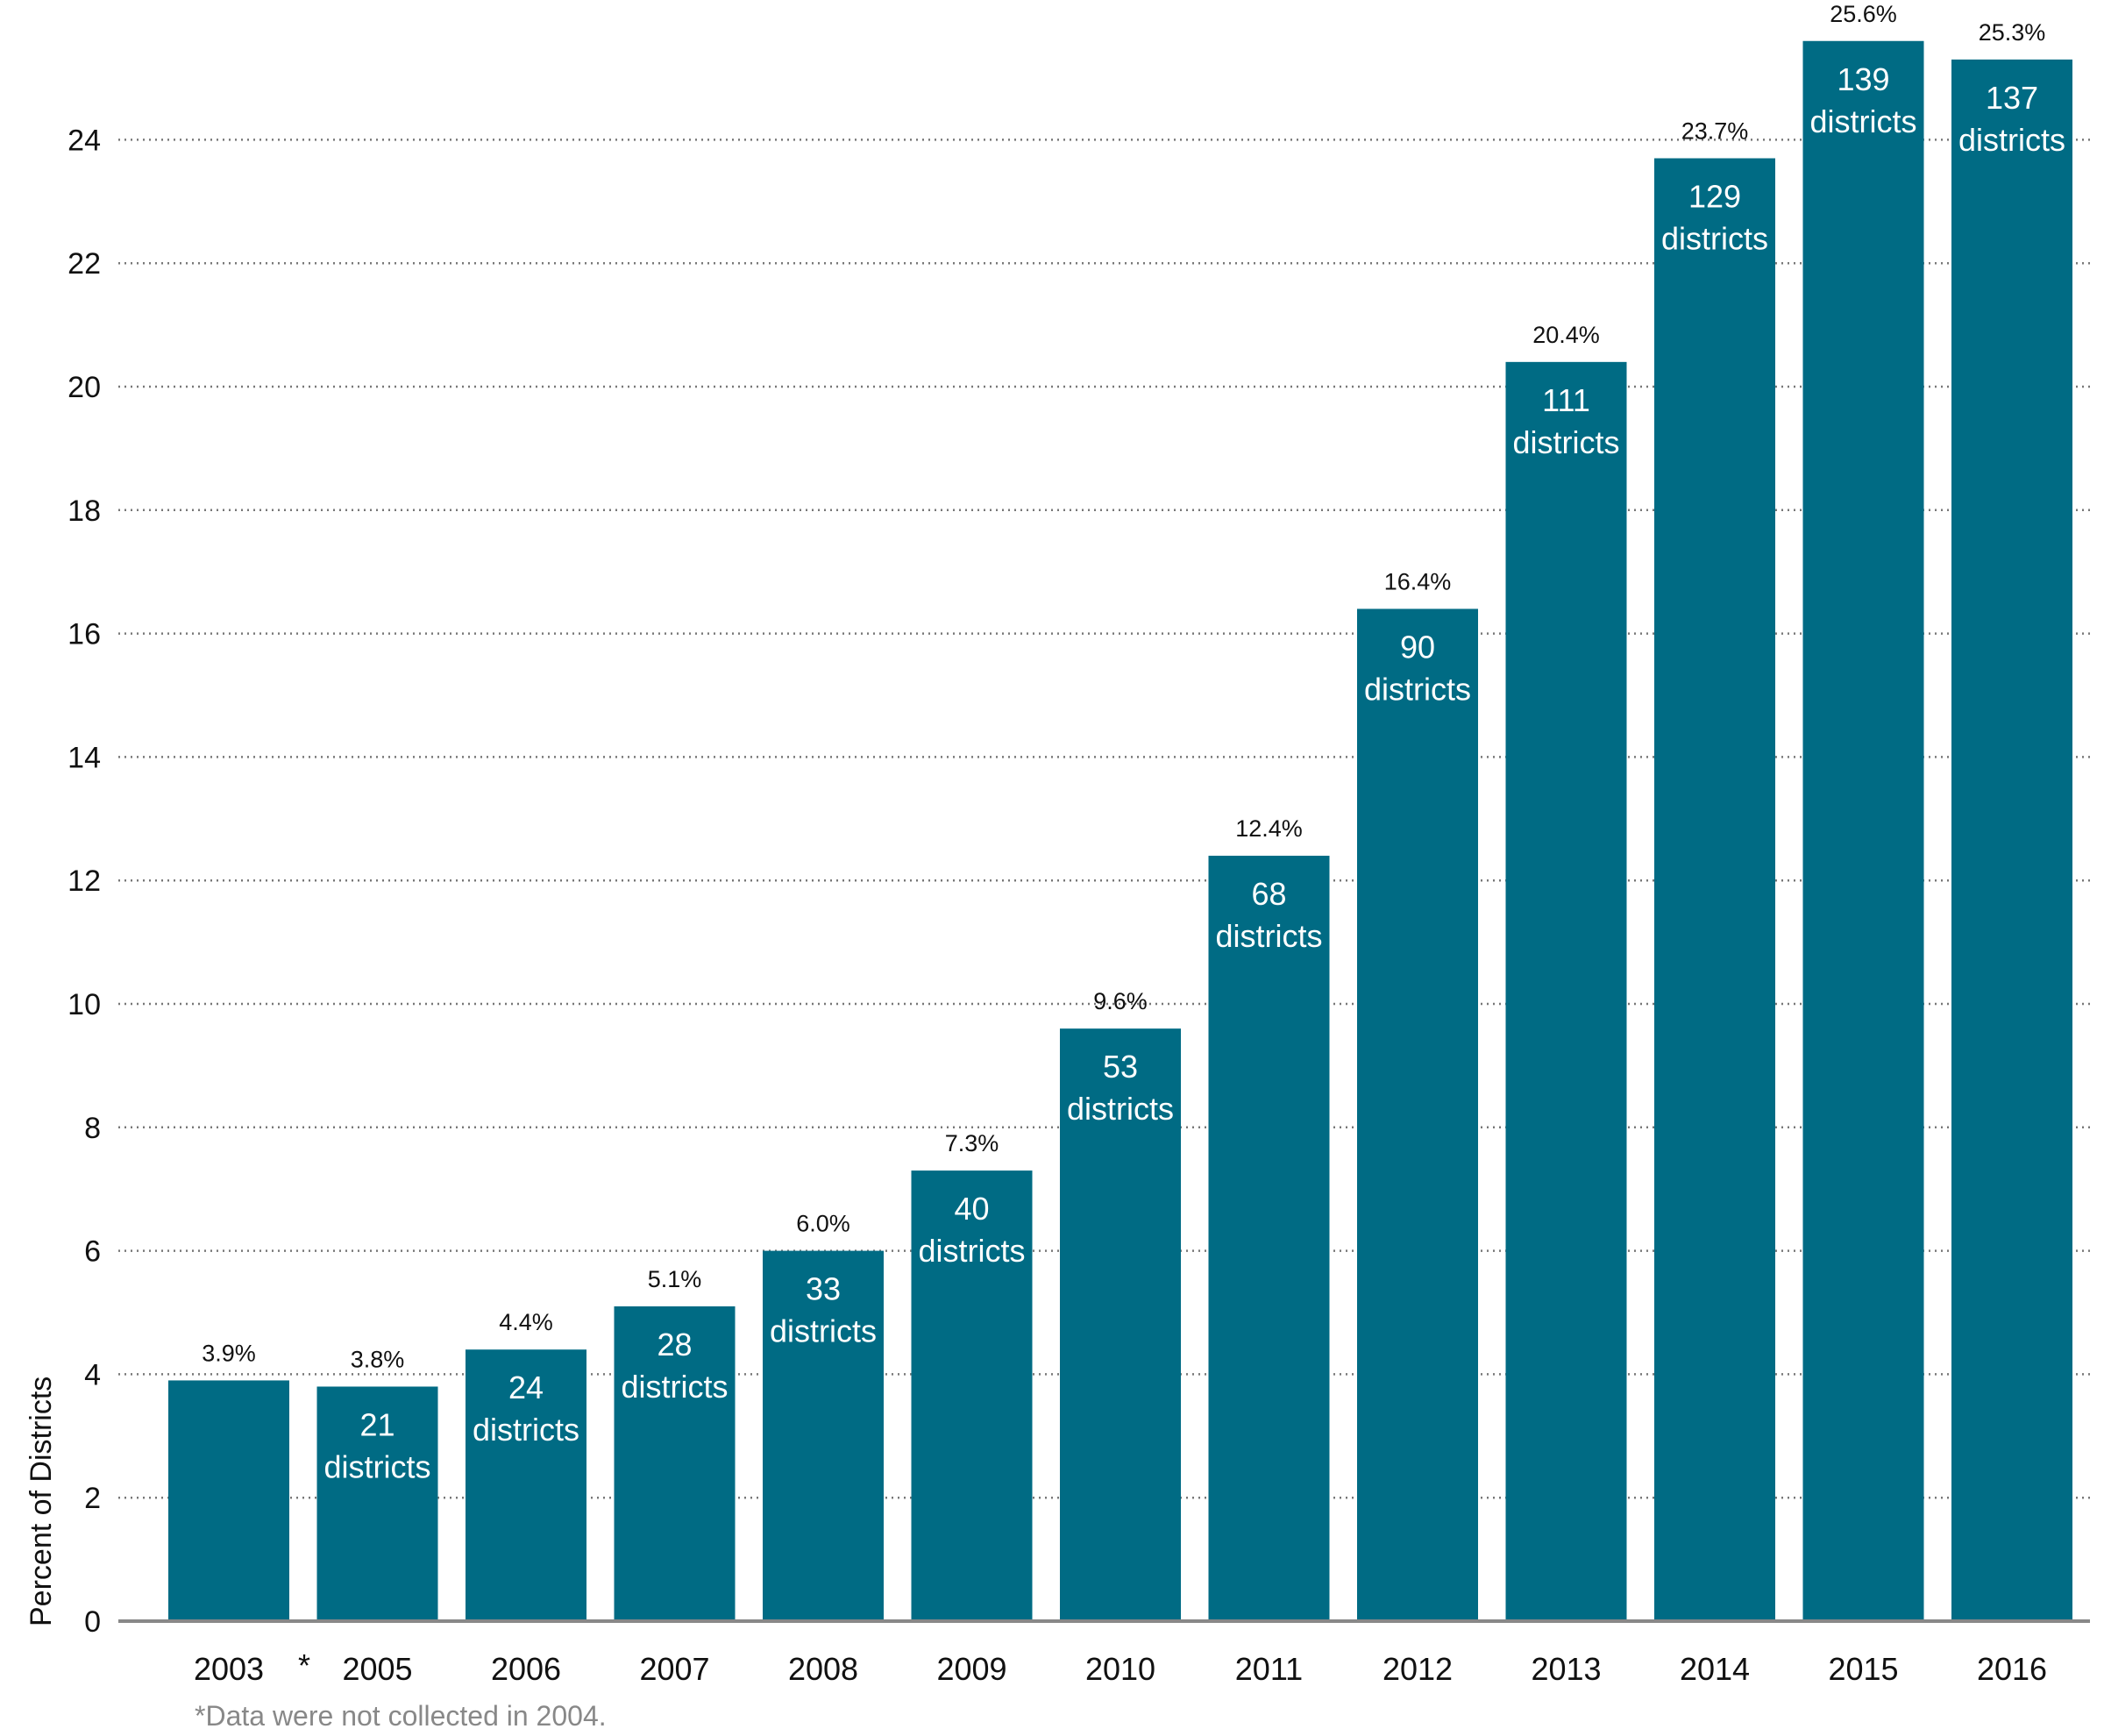  I want to click on bar-2013, so click(1566, 992).